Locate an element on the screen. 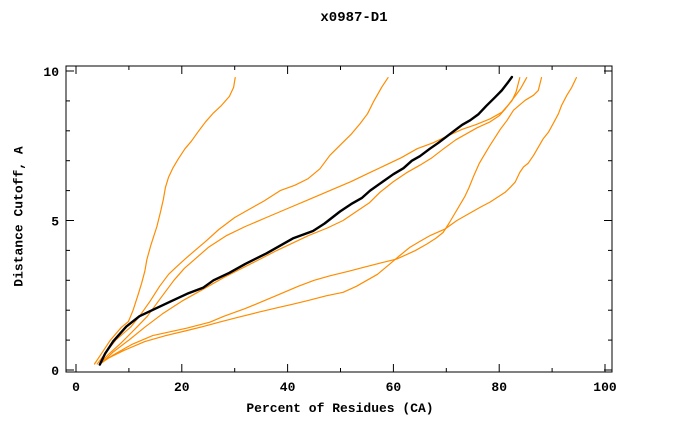 The width and height of the screenshot is (680, 440). y-tick-label: 0 is located at coordinates (55, 371).